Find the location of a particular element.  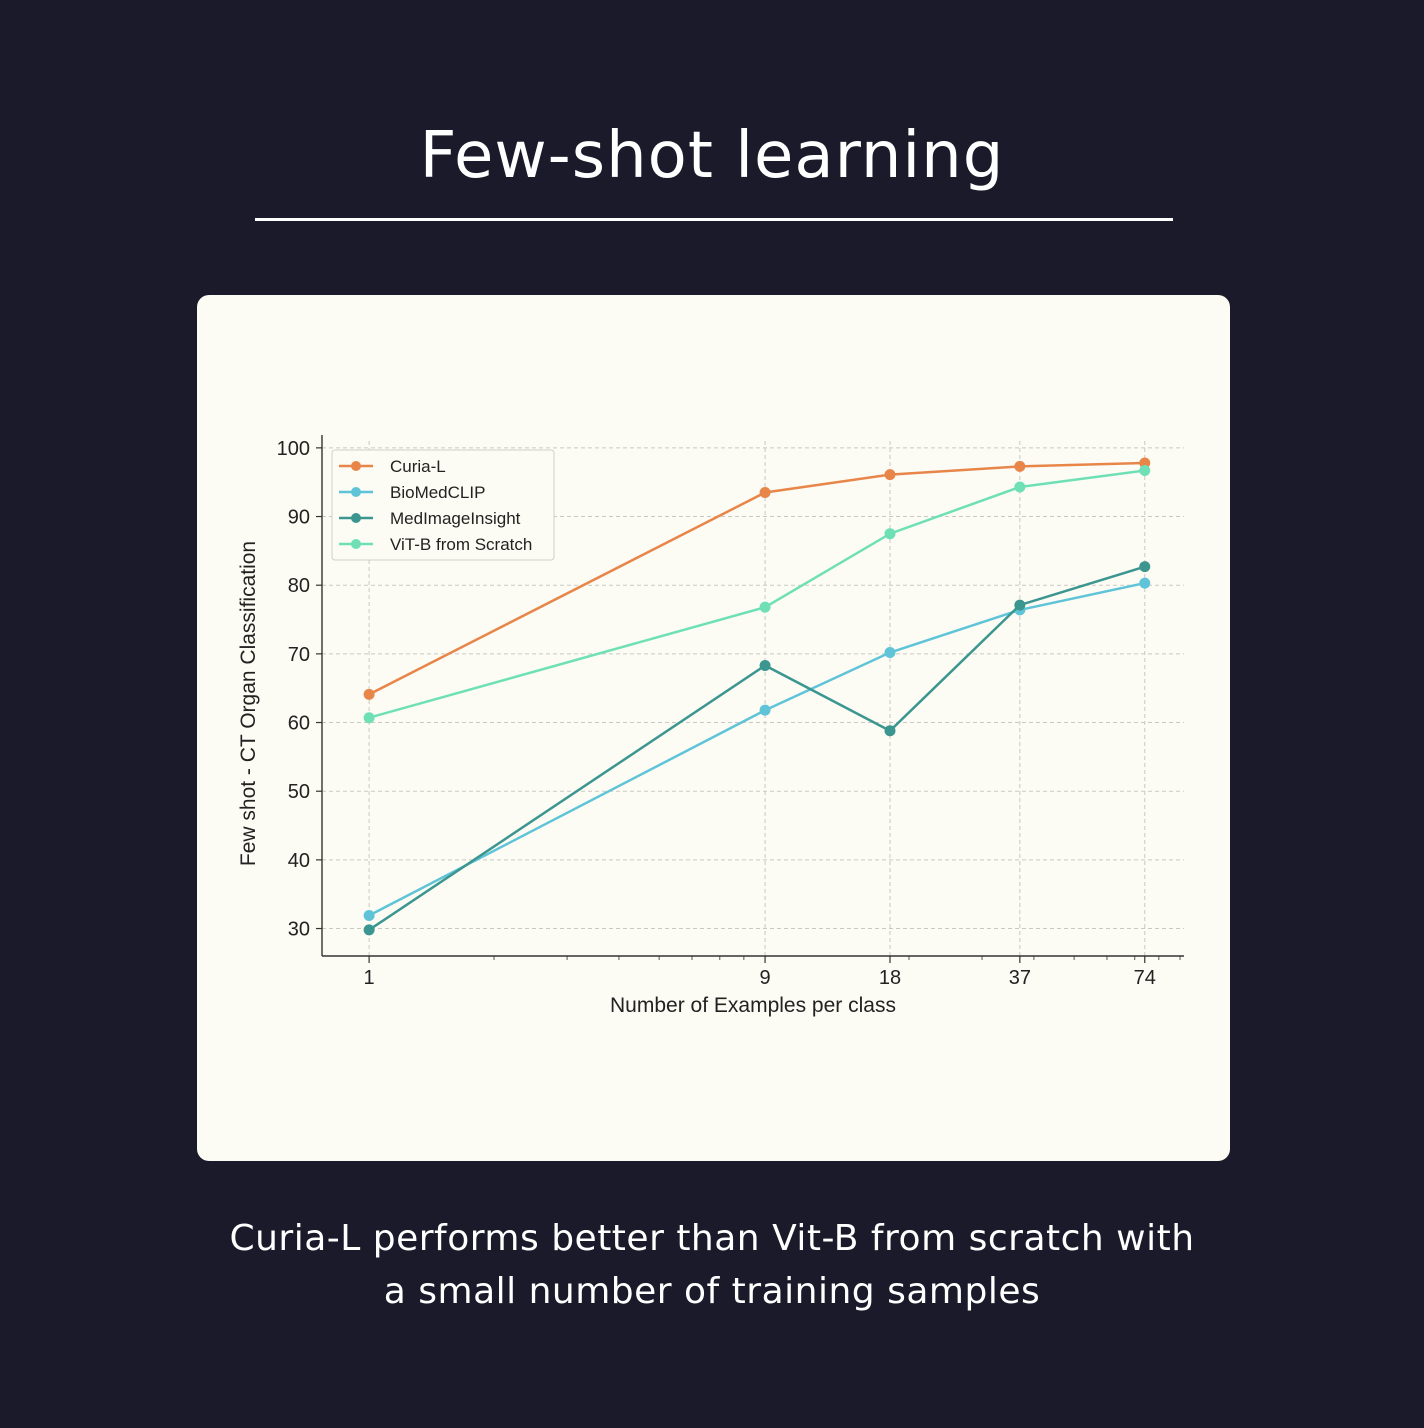

y-tick-label: 80 is located at coordinates (299, 586).